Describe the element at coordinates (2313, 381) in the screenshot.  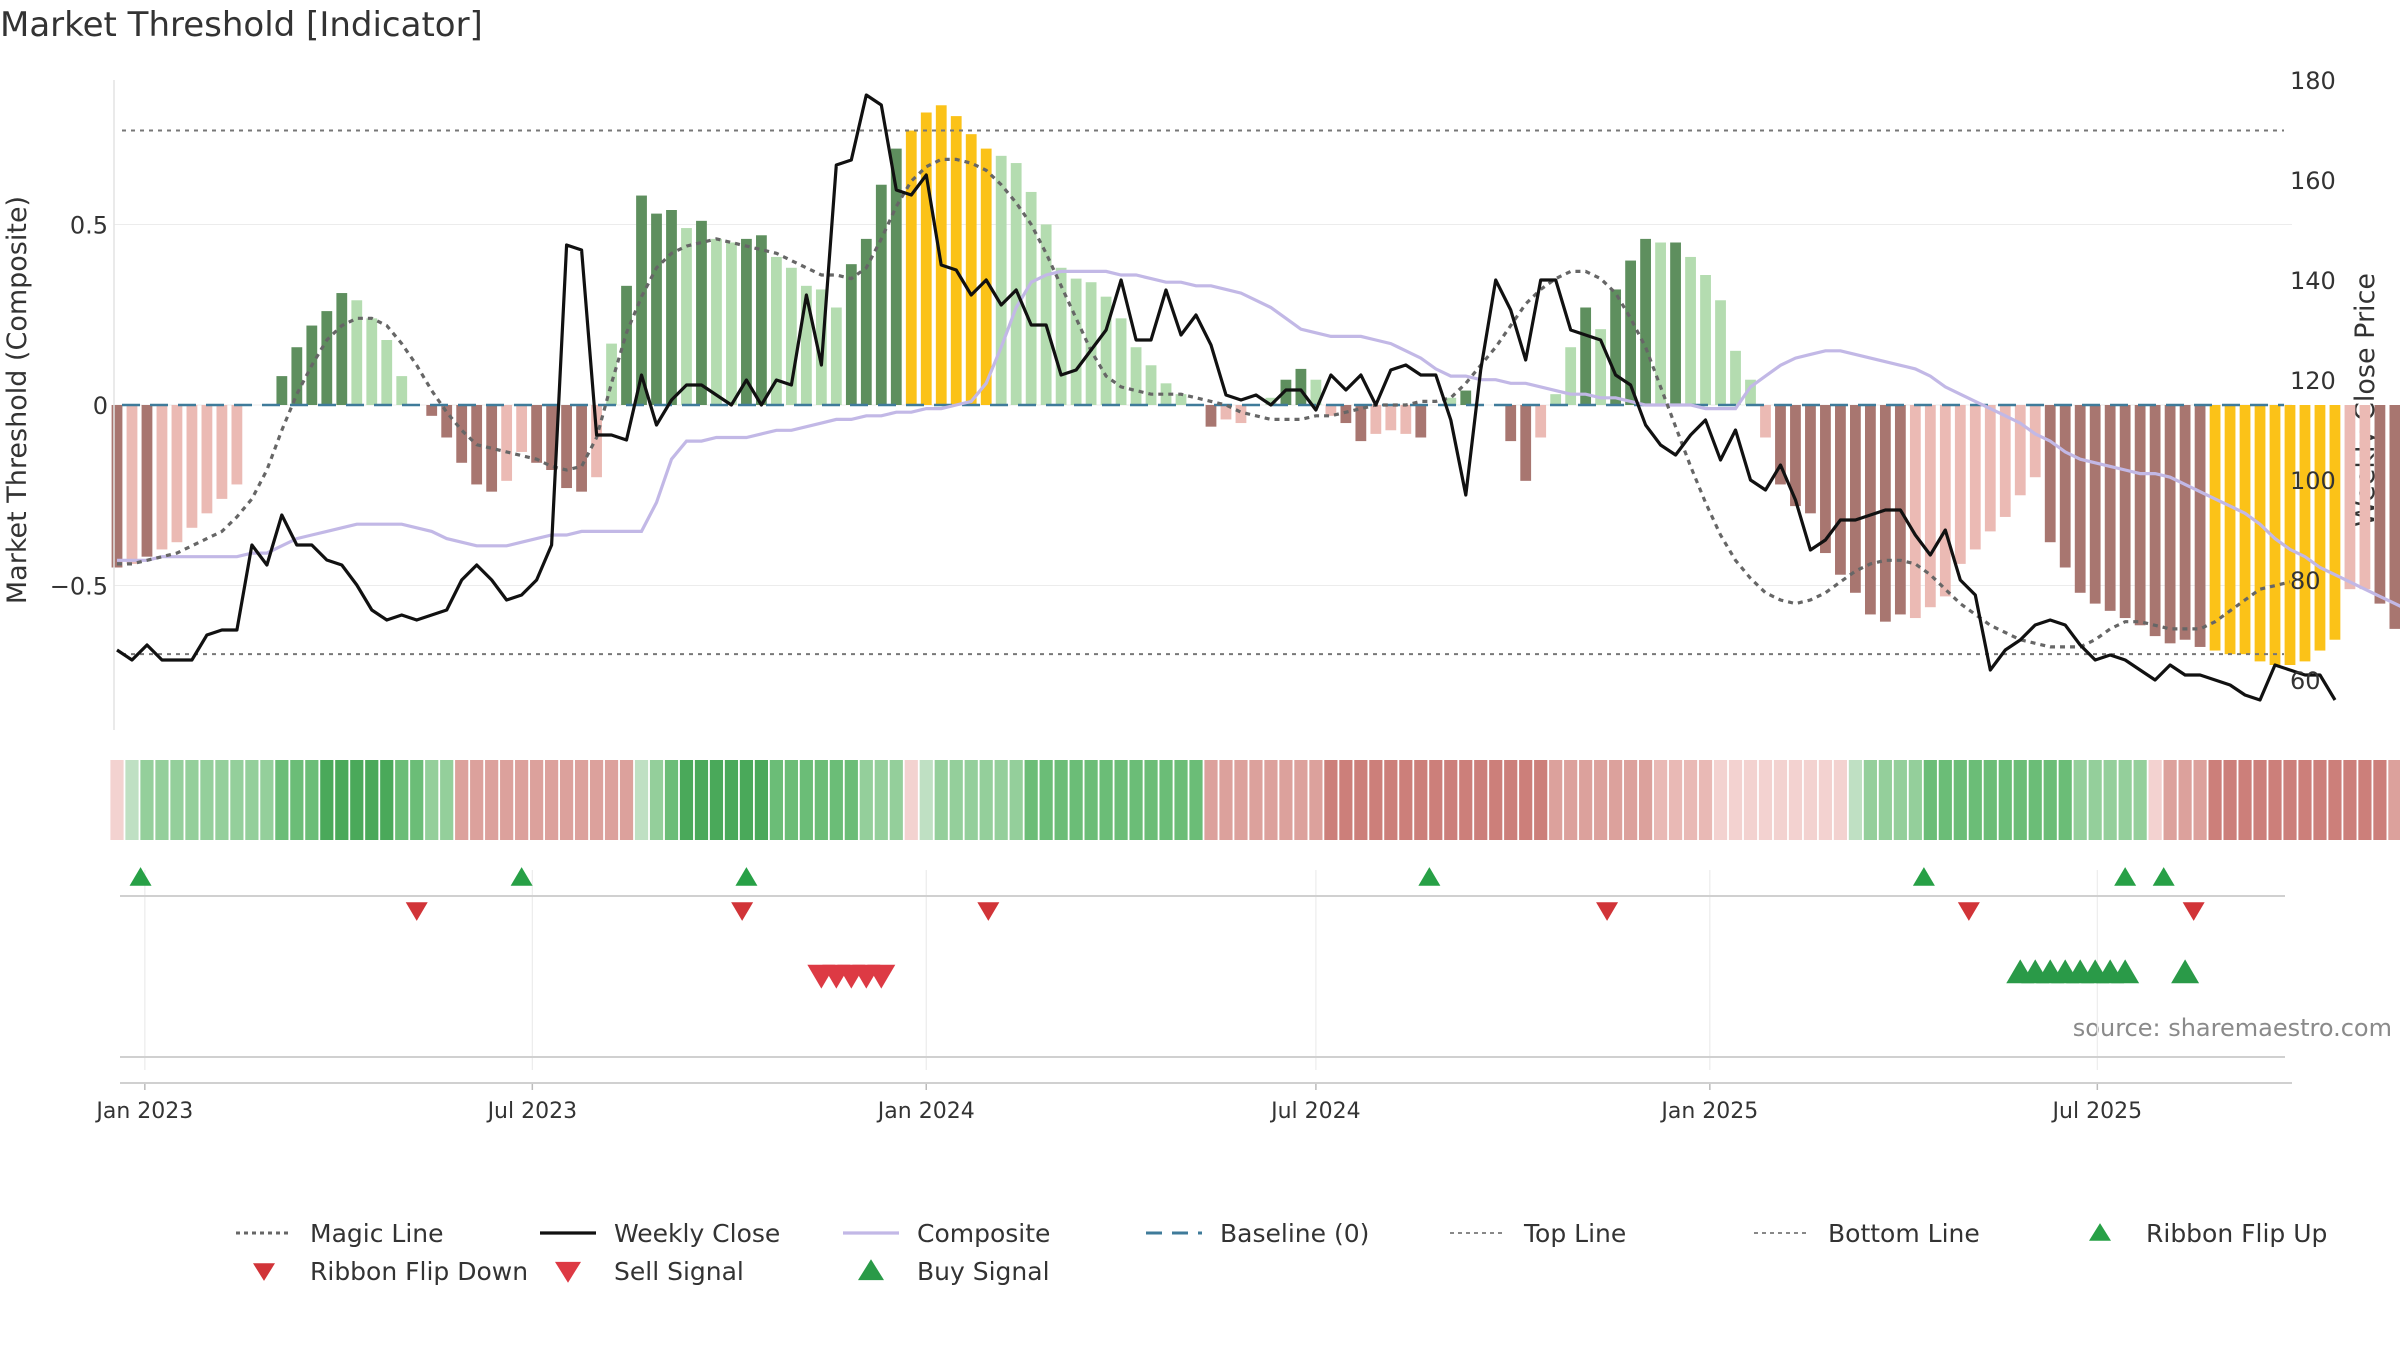
I see `y-tick-right-label: 120` at that location.